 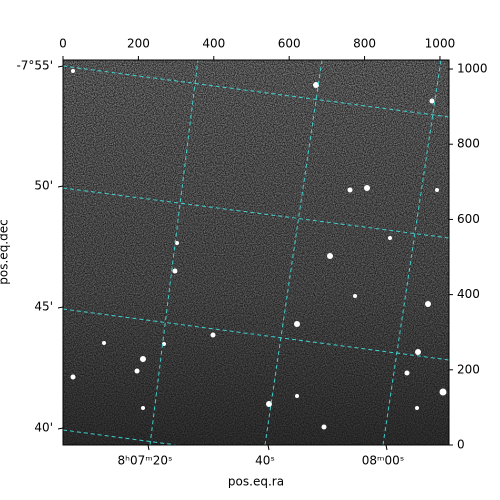 I want to click on y-tick-label: 800, so click(x=468, y=144).